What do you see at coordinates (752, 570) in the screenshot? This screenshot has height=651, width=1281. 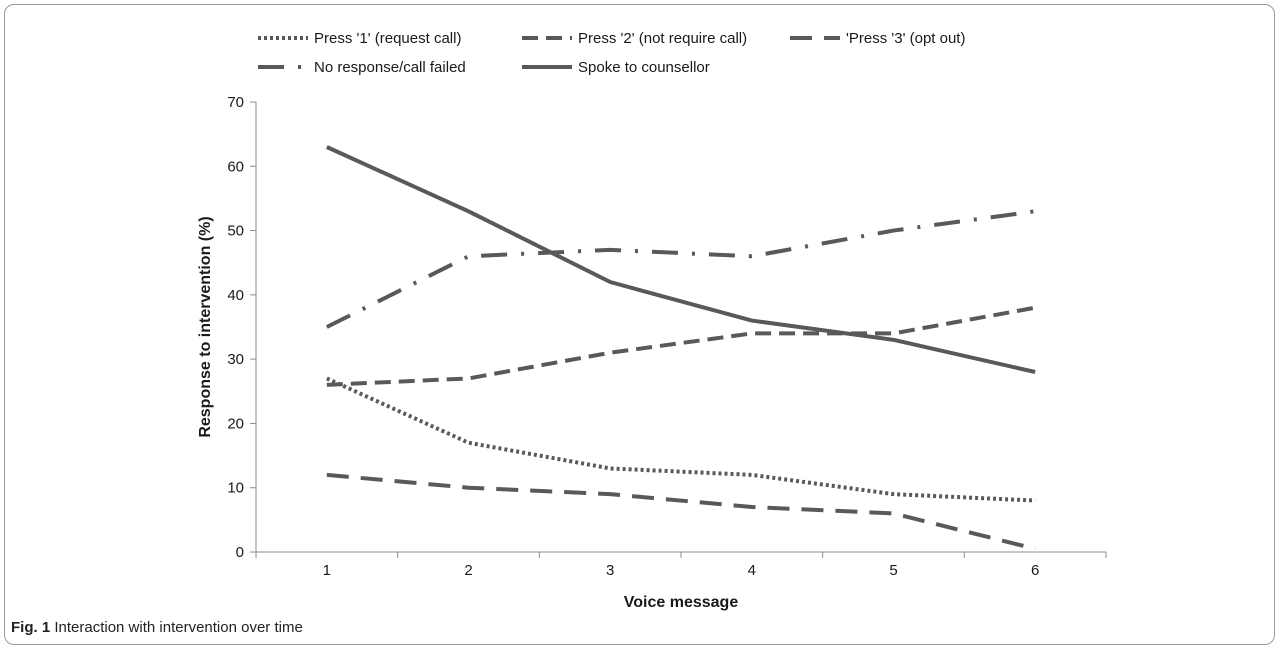 I see `x-tick-label: 4` at bounding box center [752, 570].